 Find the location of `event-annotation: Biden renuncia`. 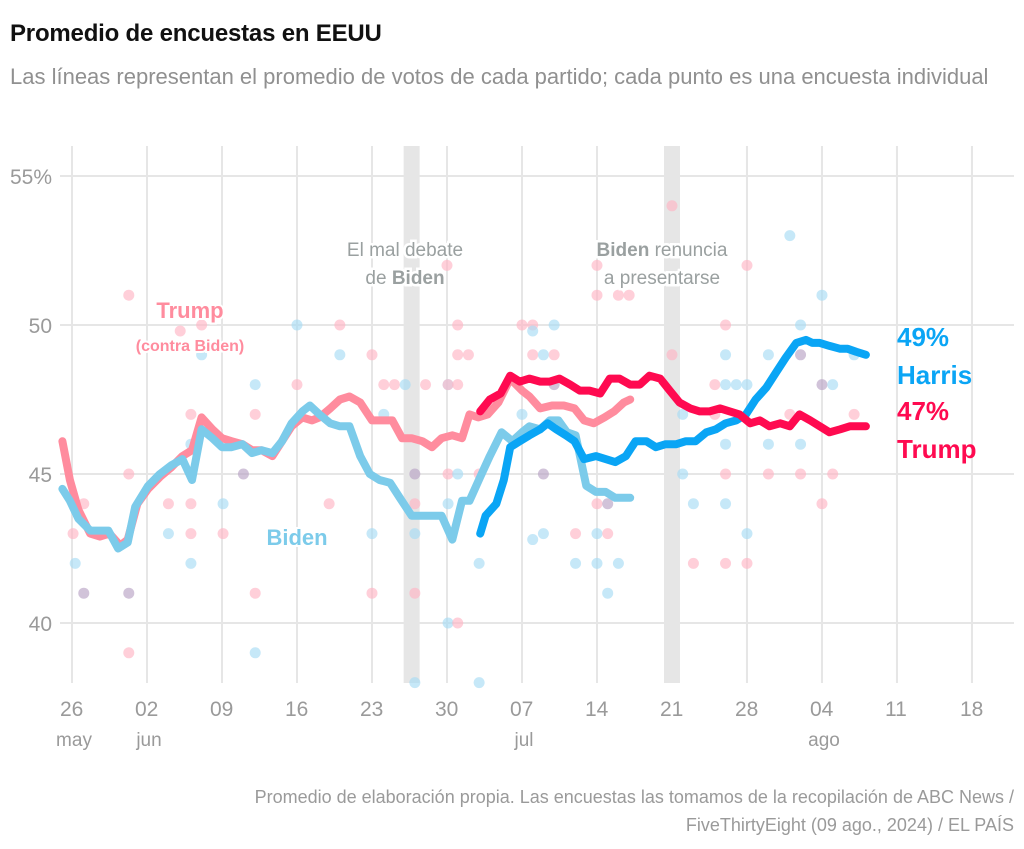

event-annotation: Biden renuncia is located at coordinates (662, 250).